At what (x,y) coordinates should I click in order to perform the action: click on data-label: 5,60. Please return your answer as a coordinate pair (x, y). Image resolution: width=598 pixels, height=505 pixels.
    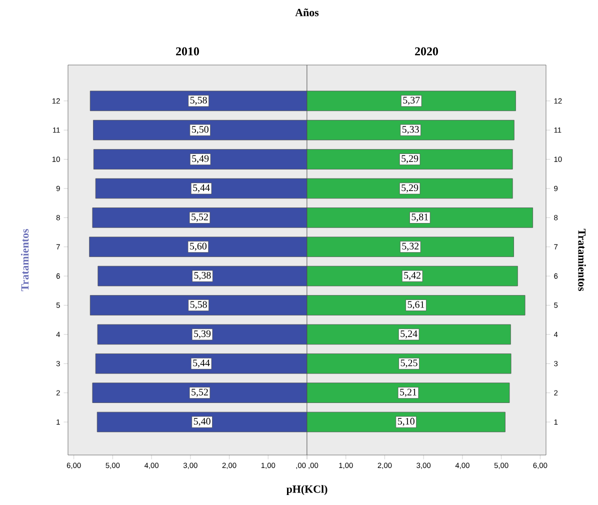
    Looking at the image, I should click on (198, 246).